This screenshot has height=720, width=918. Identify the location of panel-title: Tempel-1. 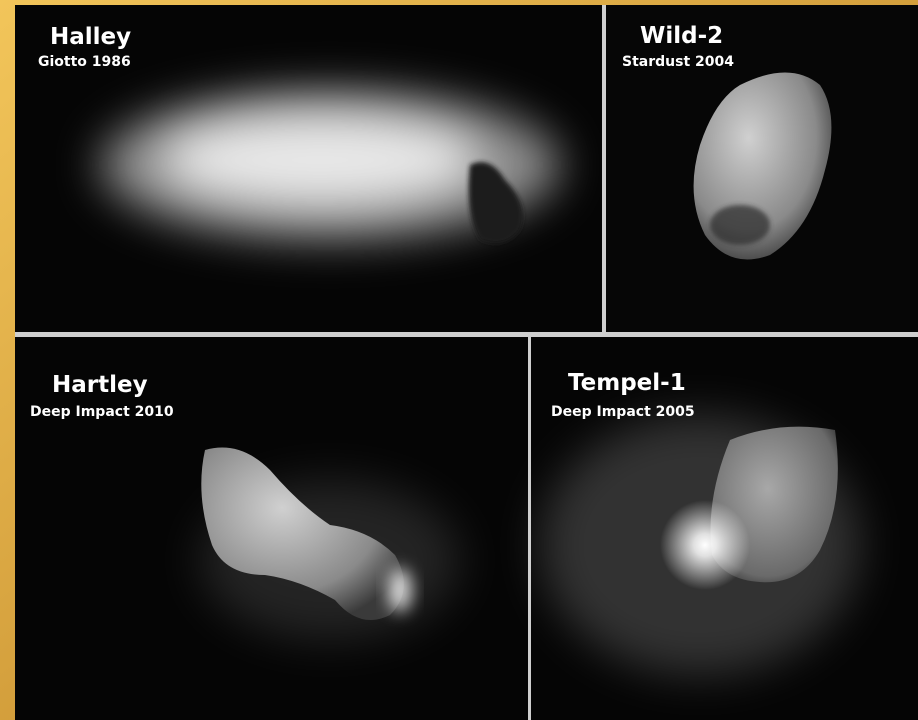
(627, 383).